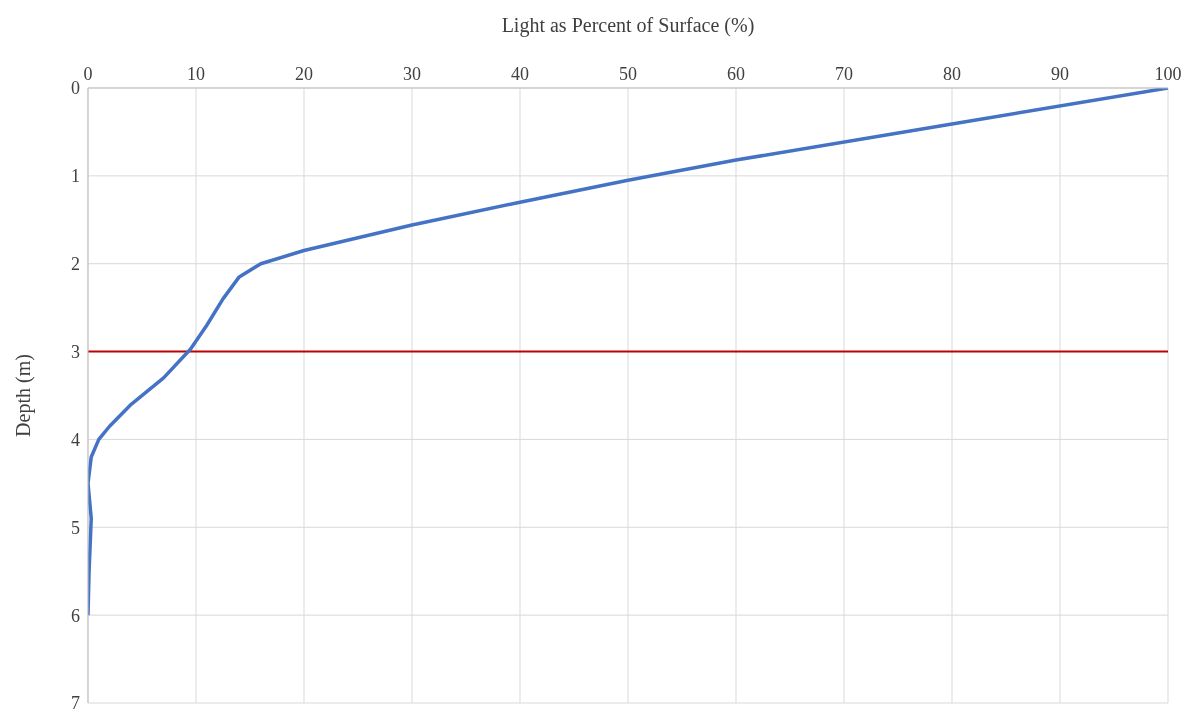  What do you see at coordinates (75, 615) in the screenshot?
I see `y-tick-label: 6` at bounding box center [75, 615].